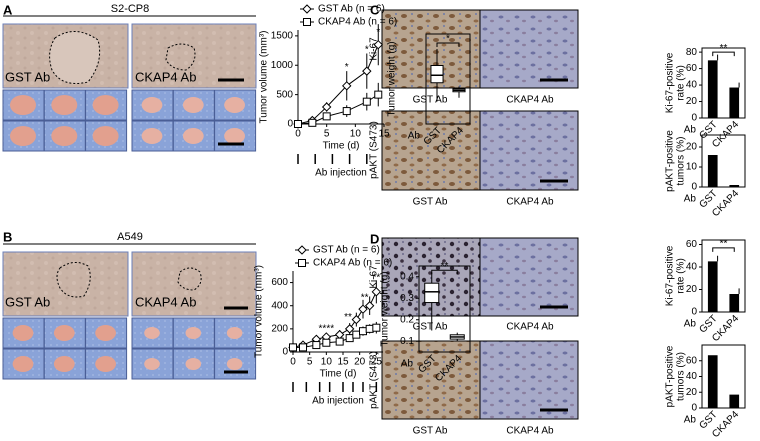 The height and width of the screenshot is (441, 760). What do you see at coordinates (407, 298) in the screenshot?
I see `y-tick-label: 0.3` at bounding box center [407, 298].